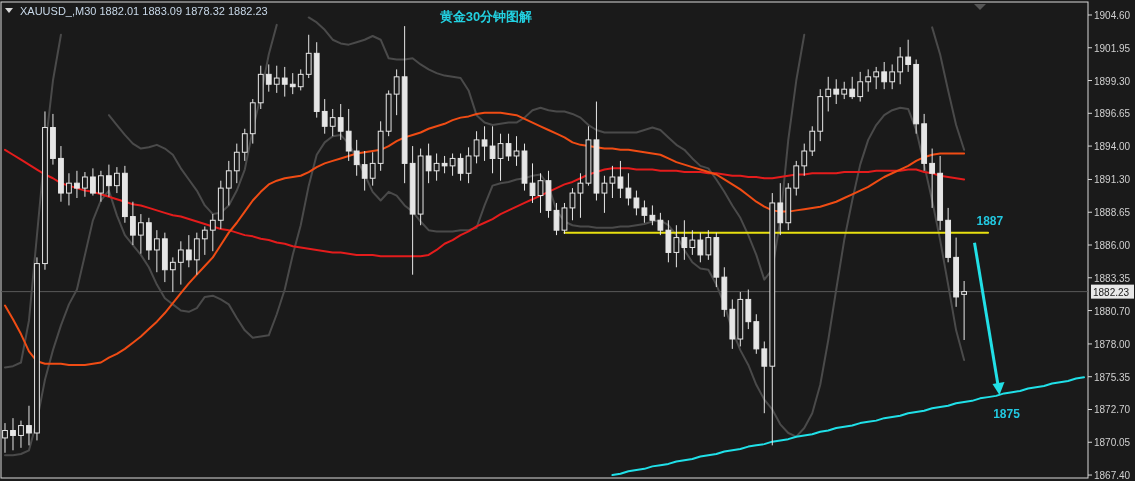 The image size is (1135, 481). What do you see at coordinates (1112, 311) in the screenshot?
I see `y-tick-label: 1880.70` at bounding box center [1112, 311].